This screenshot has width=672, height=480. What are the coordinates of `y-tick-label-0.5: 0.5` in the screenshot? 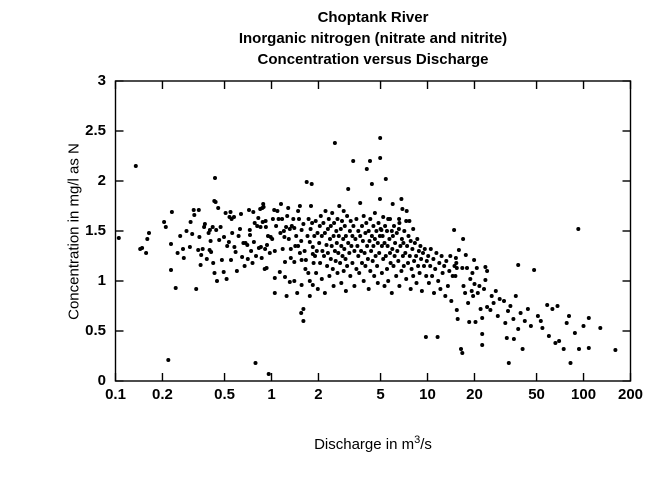 It's located at (95, 330).